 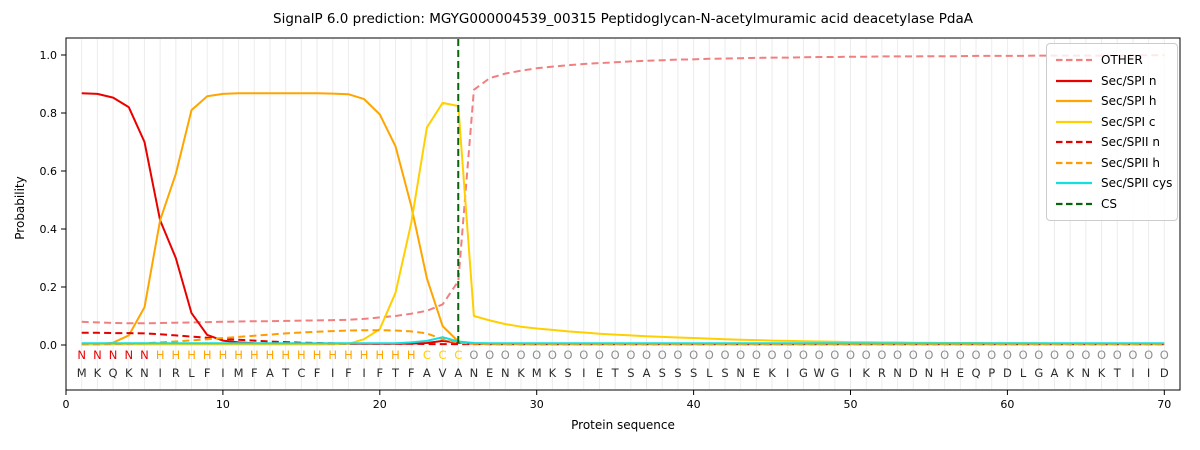 I want to click on sequence-letter: M, so click(x=82, y=373).